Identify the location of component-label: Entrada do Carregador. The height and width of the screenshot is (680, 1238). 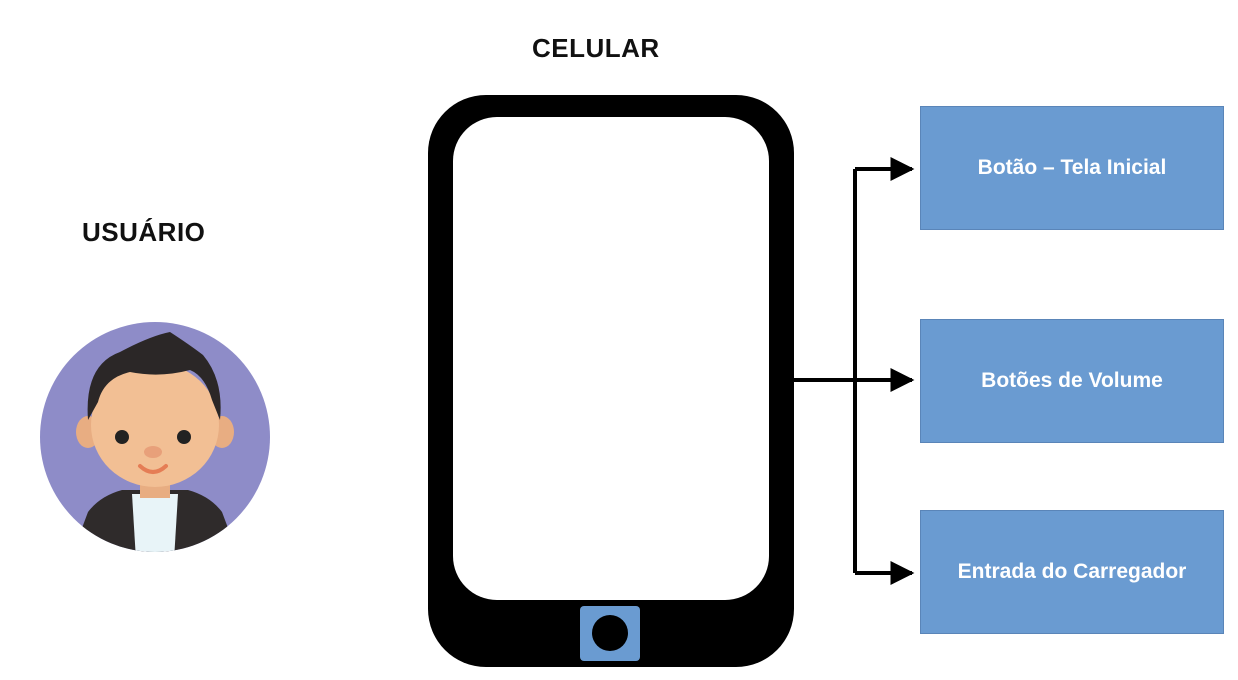
(1072, 571).